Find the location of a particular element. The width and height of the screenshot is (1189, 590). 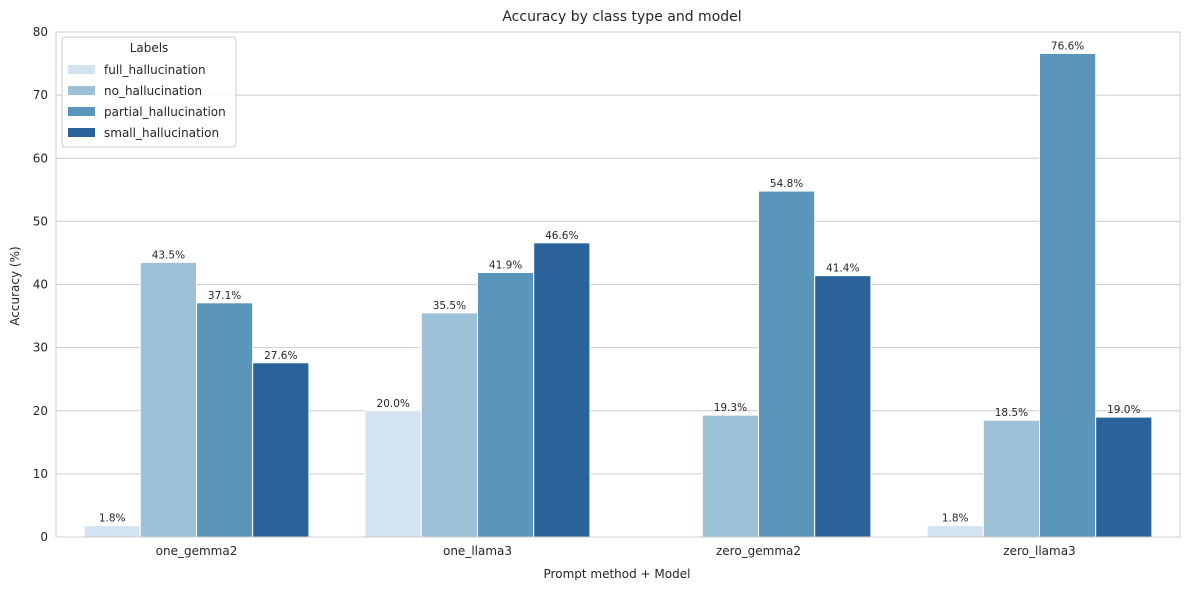

bar-value-label: 54.8% is located at coordinates (786, 184).